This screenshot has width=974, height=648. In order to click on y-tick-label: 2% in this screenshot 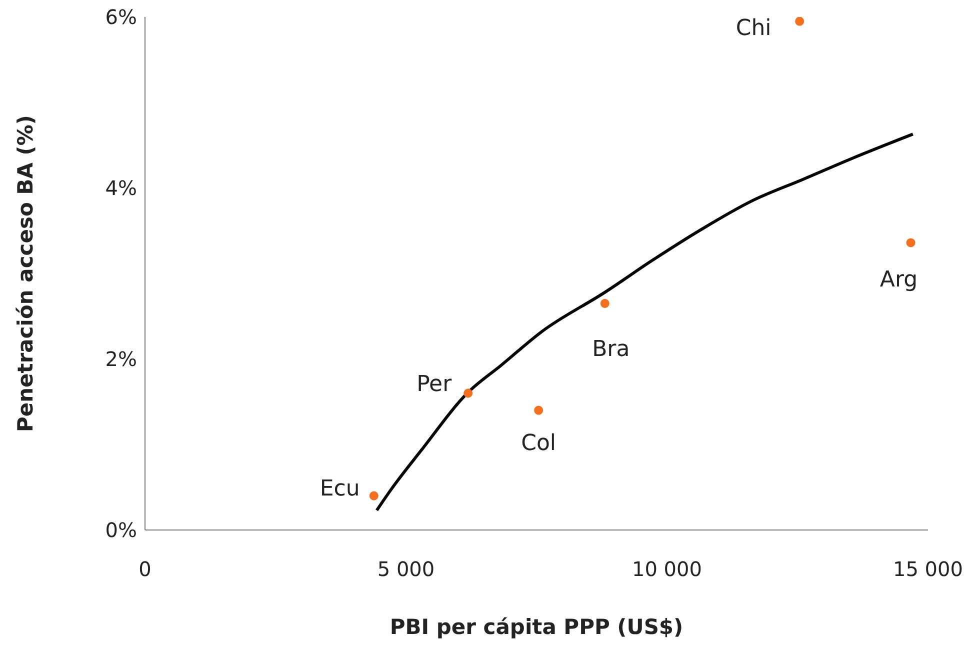, I will do `click(121, 359)`.